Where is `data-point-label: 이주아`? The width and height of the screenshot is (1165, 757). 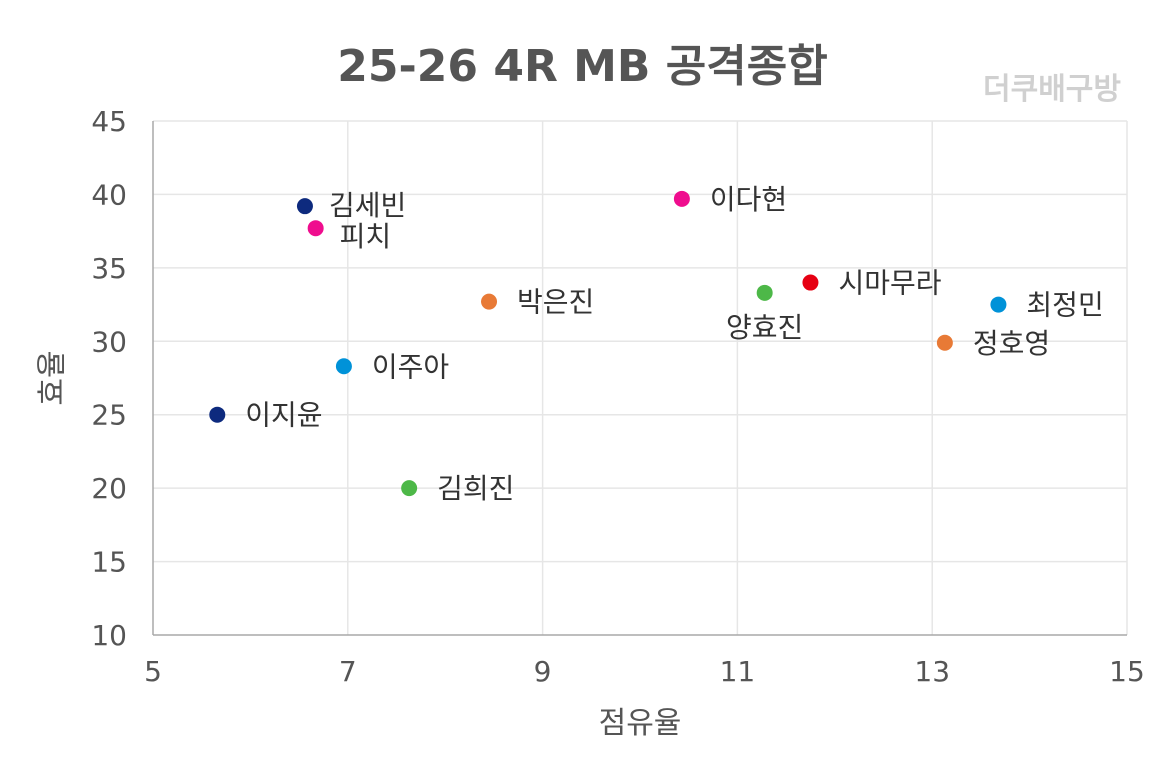 data-point-label: 이주아 is located at coordinates (410, 366).